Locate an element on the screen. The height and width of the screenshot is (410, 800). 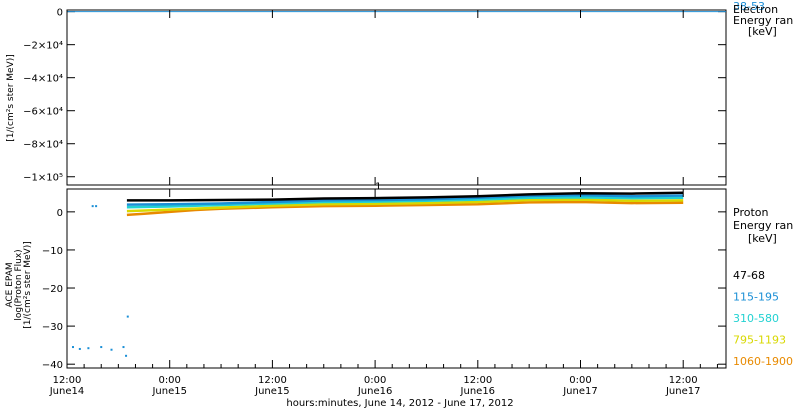
electron-legend-title: Electron is located at coordinates (755, 9).